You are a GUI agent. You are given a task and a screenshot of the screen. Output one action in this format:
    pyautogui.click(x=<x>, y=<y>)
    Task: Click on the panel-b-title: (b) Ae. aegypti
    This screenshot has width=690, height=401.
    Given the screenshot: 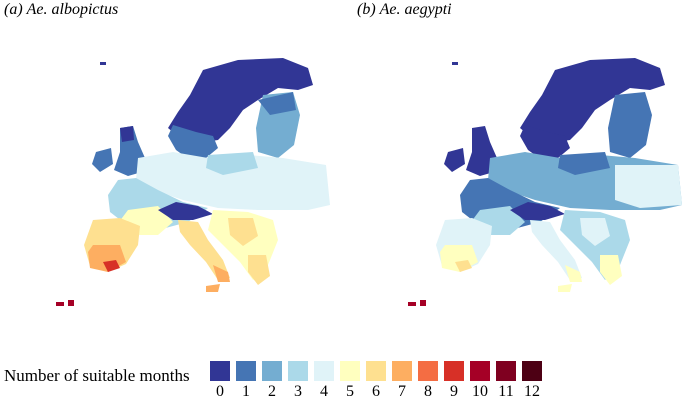 What is the action you would take?
    pyautogui.click(x=404, y=10)
    